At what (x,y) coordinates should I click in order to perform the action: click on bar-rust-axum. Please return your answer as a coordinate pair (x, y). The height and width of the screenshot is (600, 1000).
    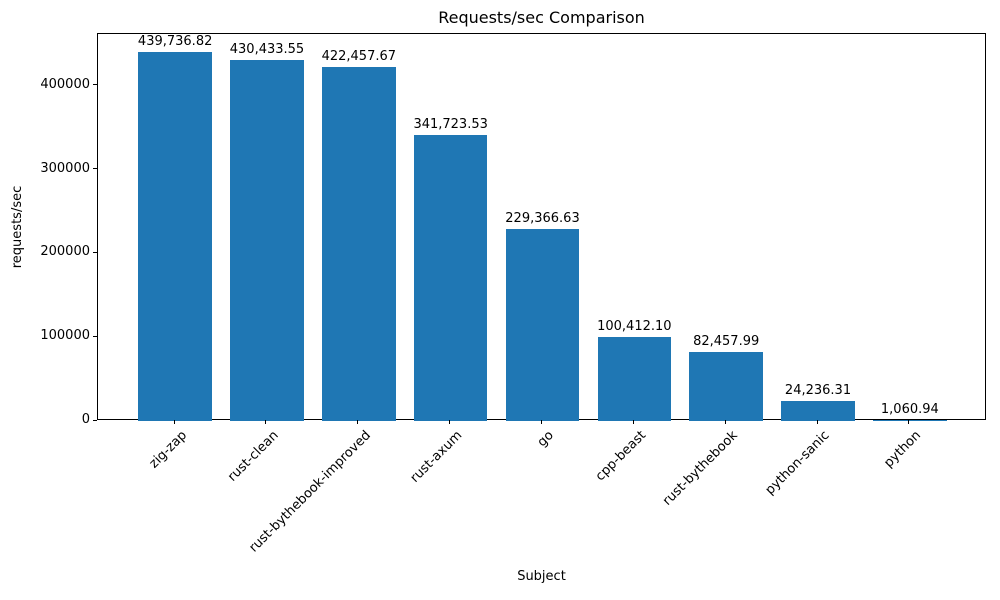
    Looking at the image, I should click on (450, 278).